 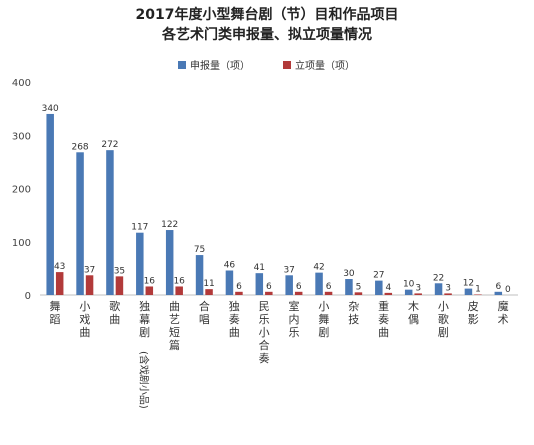 What do you see at coordinates (378, 276) in the screenshot?
I see `data-label: 27` at bounding box center [378, 276].